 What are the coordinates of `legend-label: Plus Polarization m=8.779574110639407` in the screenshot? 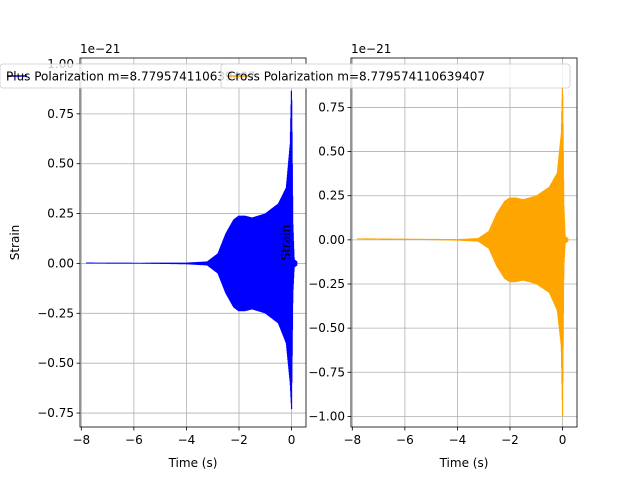 It's located at (131, 77).